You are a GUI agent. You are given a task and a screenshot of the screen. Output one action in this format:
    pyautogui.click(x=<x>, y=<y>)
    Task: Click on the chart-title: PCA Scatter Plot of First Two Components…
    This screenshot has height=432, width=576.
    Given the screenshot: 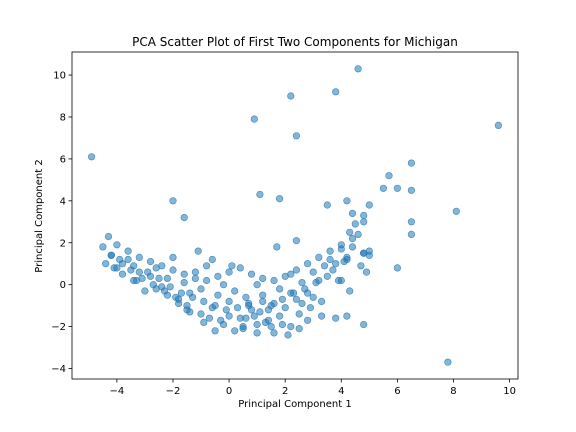 What is the action you would take?
    pyautogui.click(x=295, y=42)
    